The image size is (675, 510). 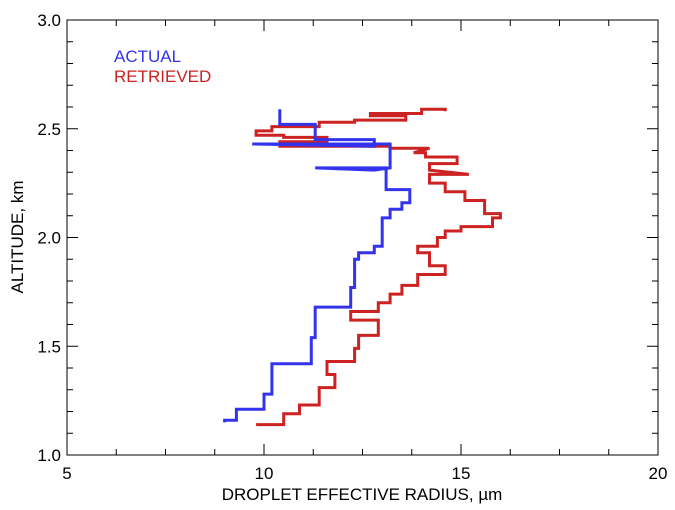 I want to click on y-tick-label: 1.0, so click(x=49, y=455).